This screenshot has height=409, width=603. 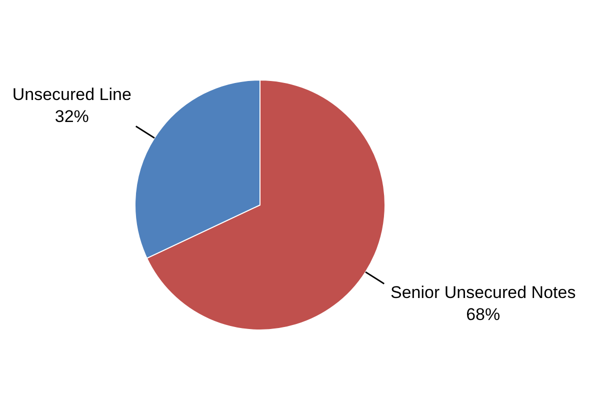 What do you see at coordinates (483, 314) in the screenshot?
I see `data-label: 68%` at bounding box center [483, 314].